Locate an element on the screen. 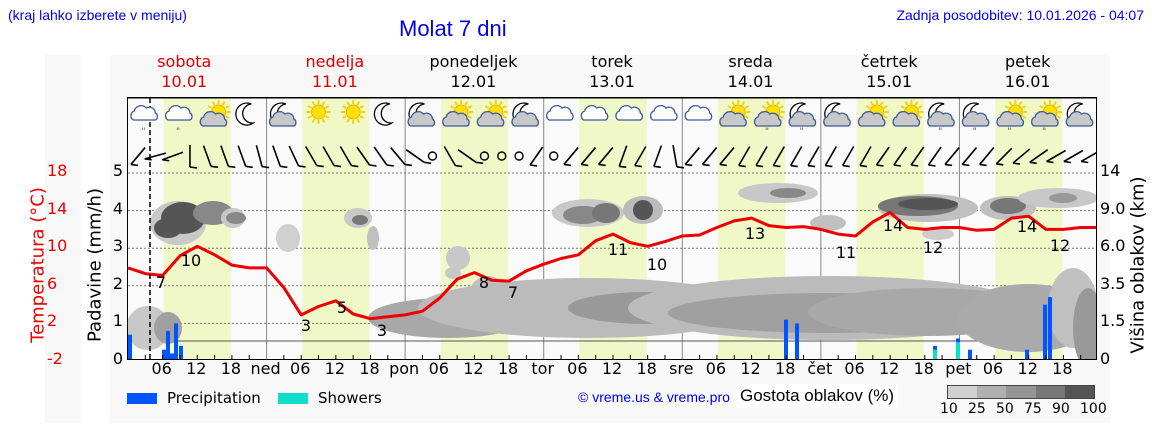 Image resolution: width=1152 pixels, height=443 pixels. moon-cloud-icon is located at coordinates (282, 114).